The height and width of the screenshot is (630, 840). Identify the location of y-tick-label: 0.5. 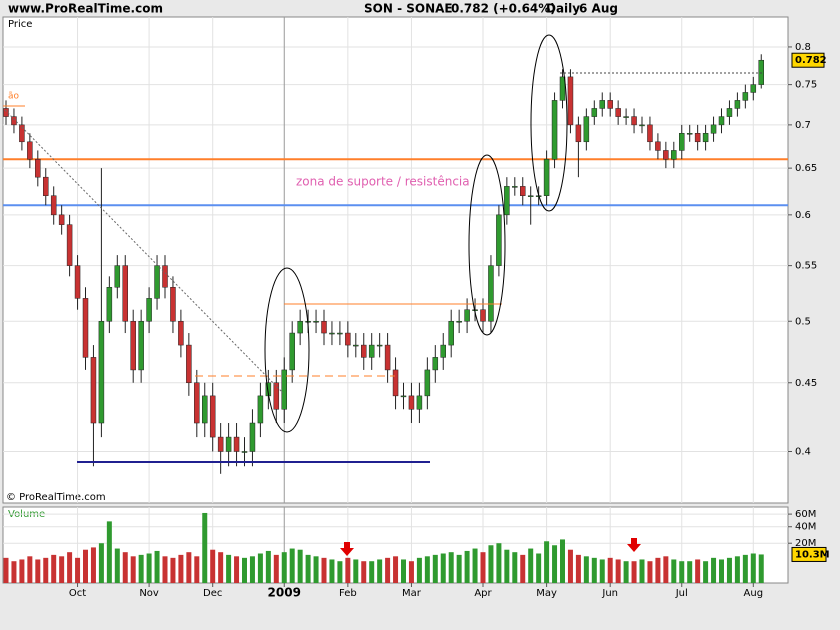
(803, 321).